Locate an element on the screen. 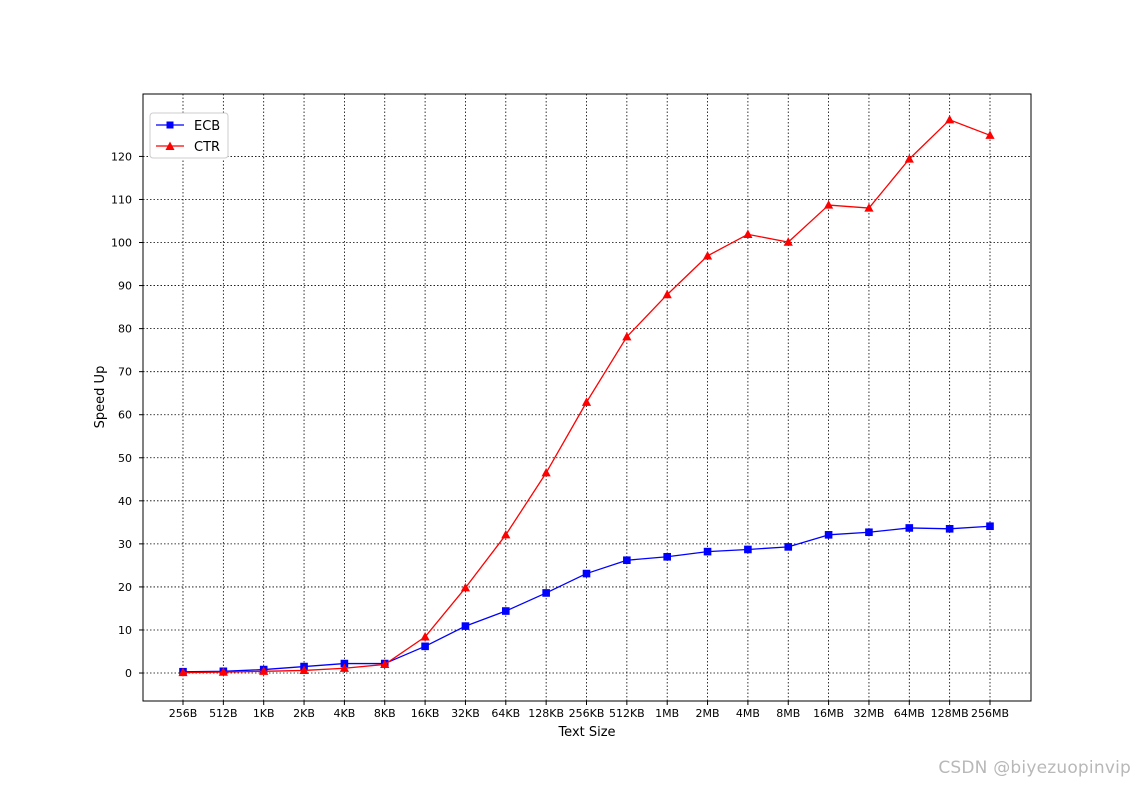  x-tick-label: 4KB is located at coordinates (345, 713).